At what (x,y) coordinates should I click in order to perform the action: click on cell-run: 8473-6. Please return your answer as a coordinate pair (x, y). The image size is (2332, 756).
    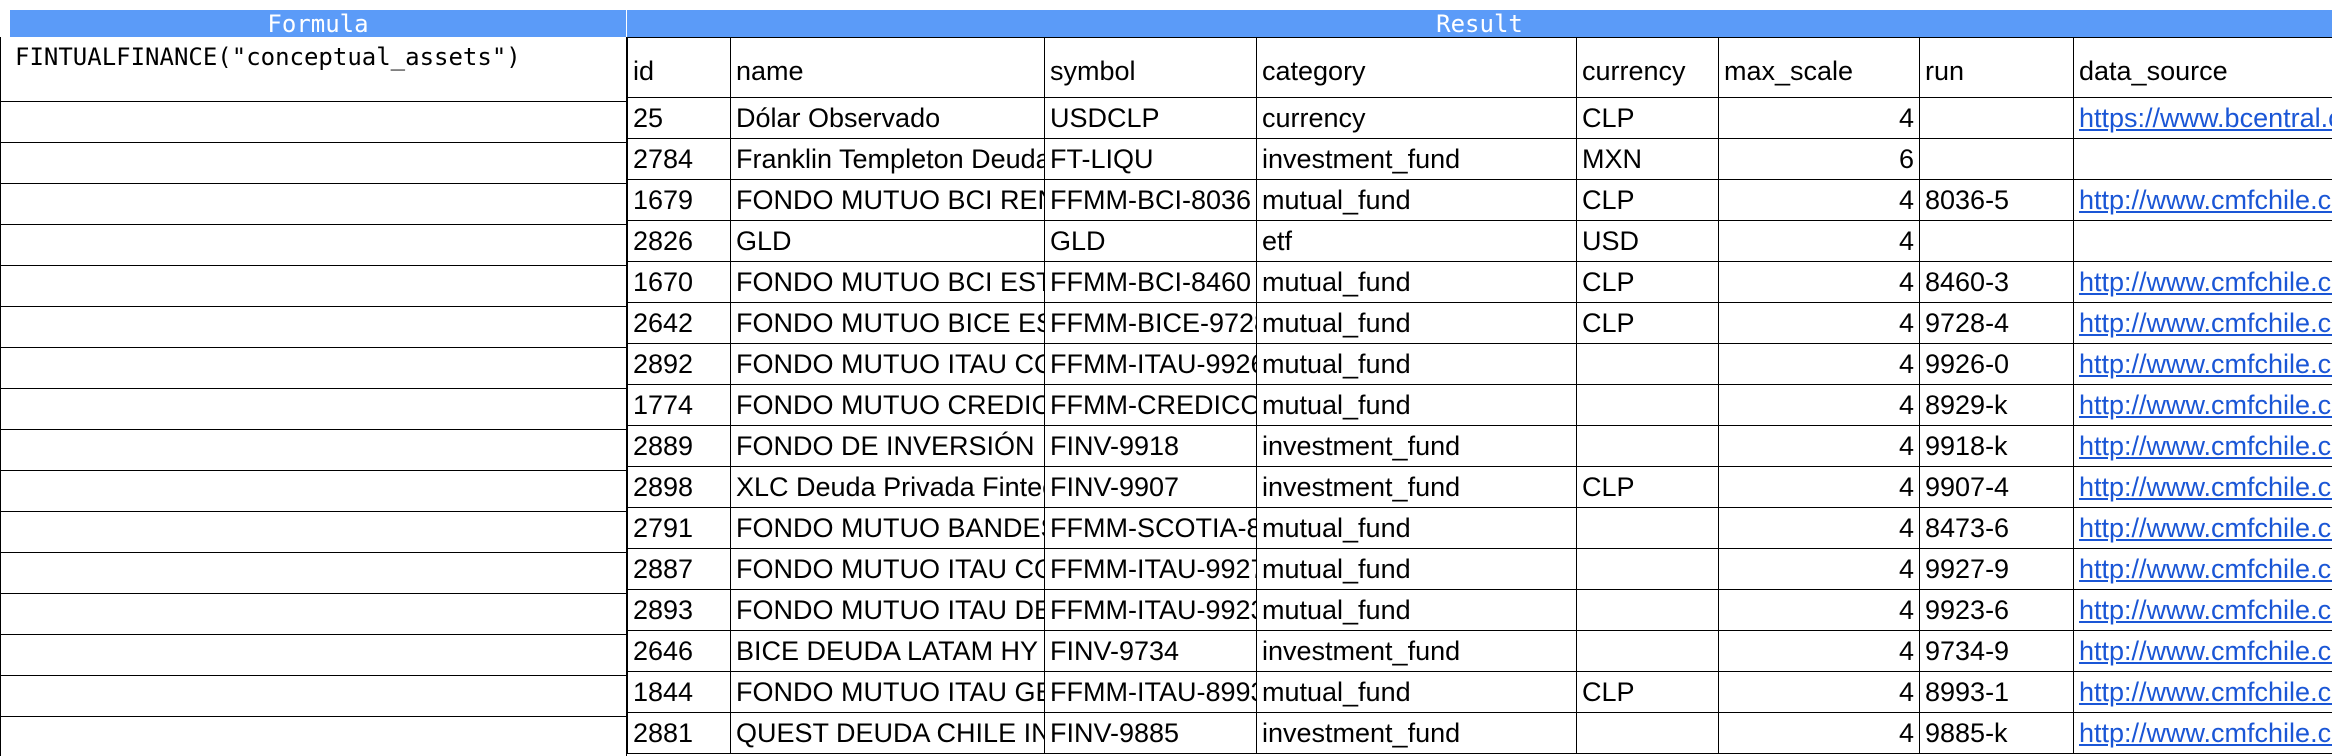
    Looking at the image, I should click on (1996, 528).